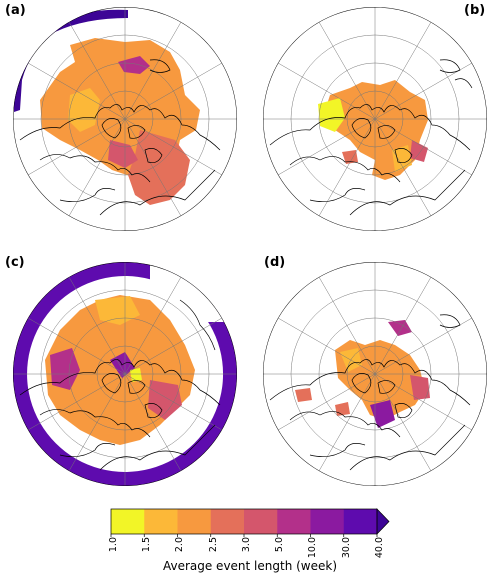  What do you see at coordinates (113, 545) in the screenshot?
I see `colorbar-tick-label: 1.0` at bounding box center [113, 545].